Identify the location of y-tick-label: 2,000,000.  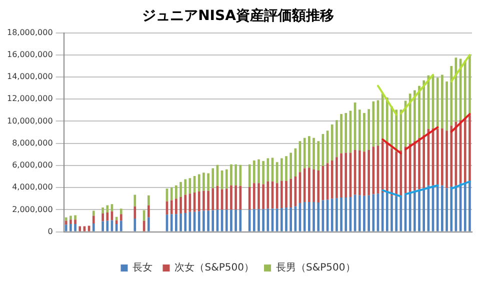
(32, 209).